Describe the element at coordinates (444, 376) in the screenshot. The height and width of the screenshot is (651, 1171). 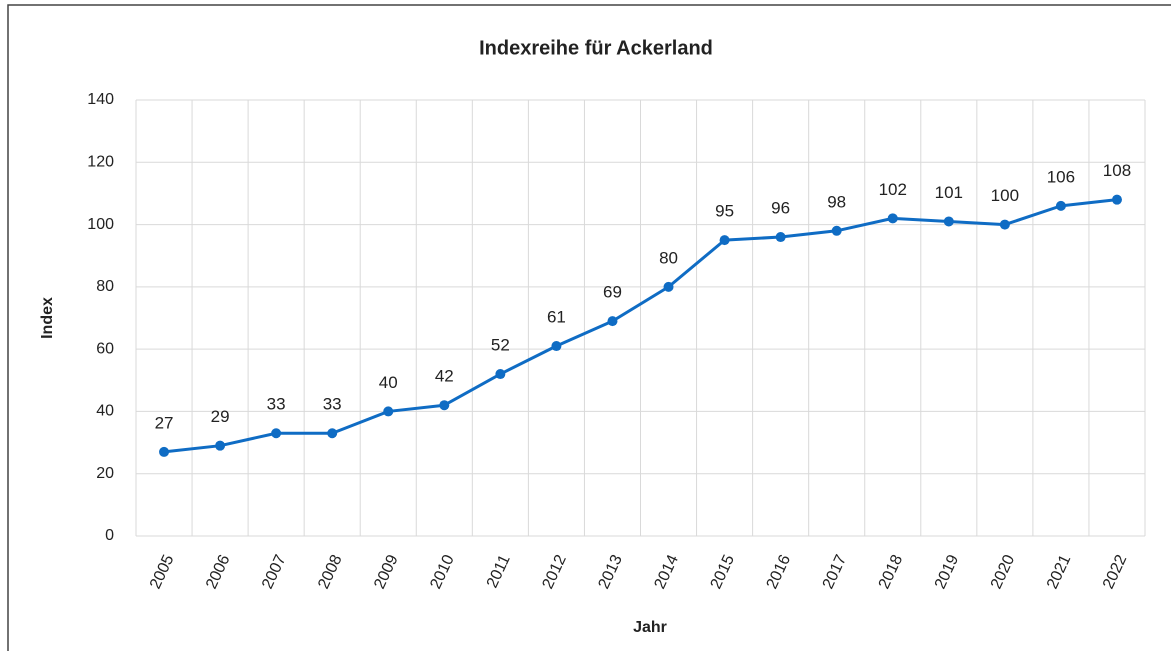
I see `data-label: 42` at that location.